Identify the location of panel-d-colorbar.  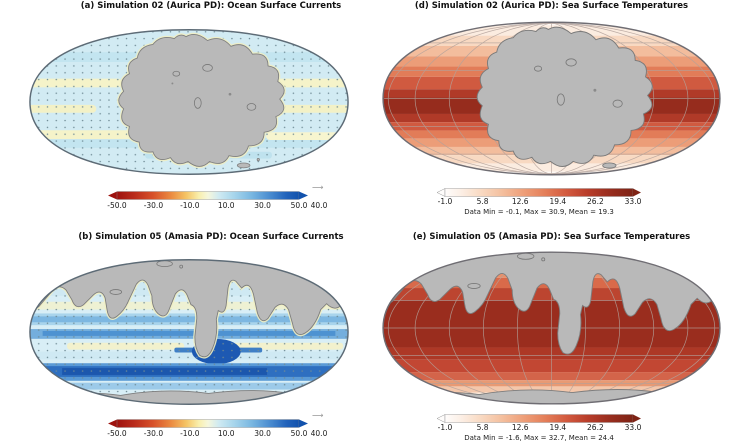
(539, 192).